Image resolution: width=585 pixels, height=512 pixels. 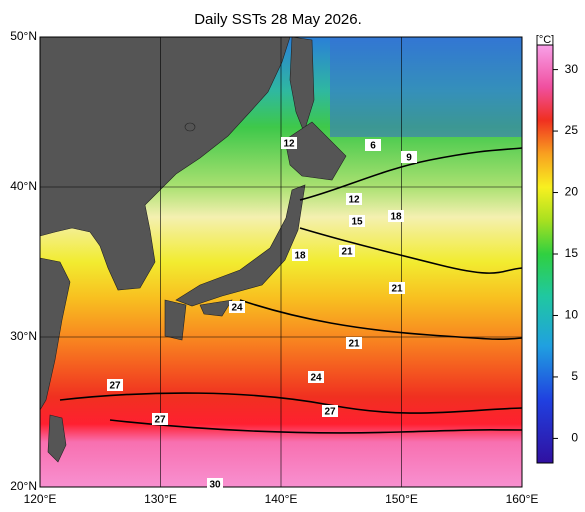 I want to click on lat-label: 20°N, so click(x=23, y=486).